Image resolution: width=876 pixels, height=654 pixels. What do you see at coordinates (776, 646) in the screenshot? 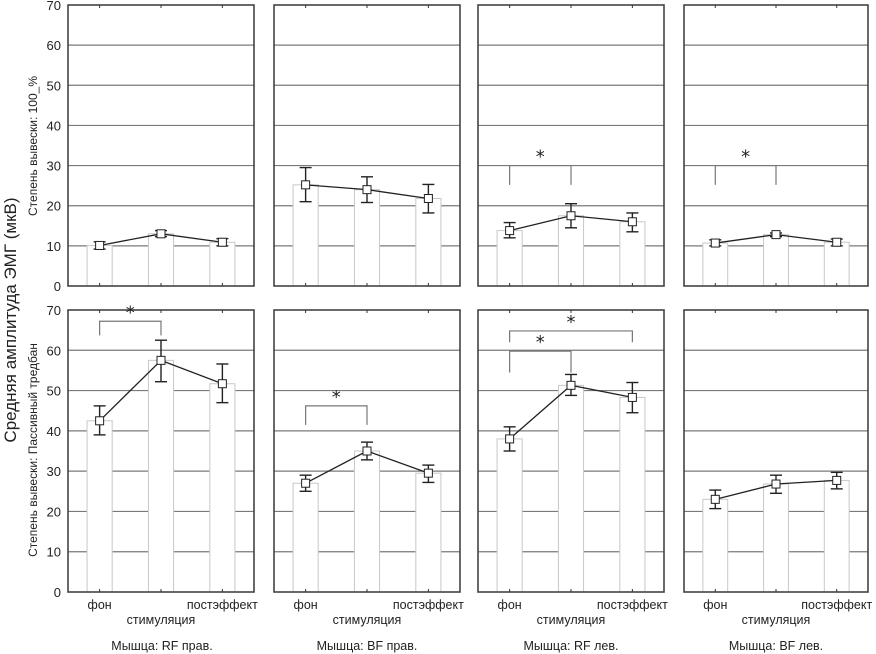
I see `muscle-label-bf-left: Мышца: BF лев.` at bounding box center [776, 646].